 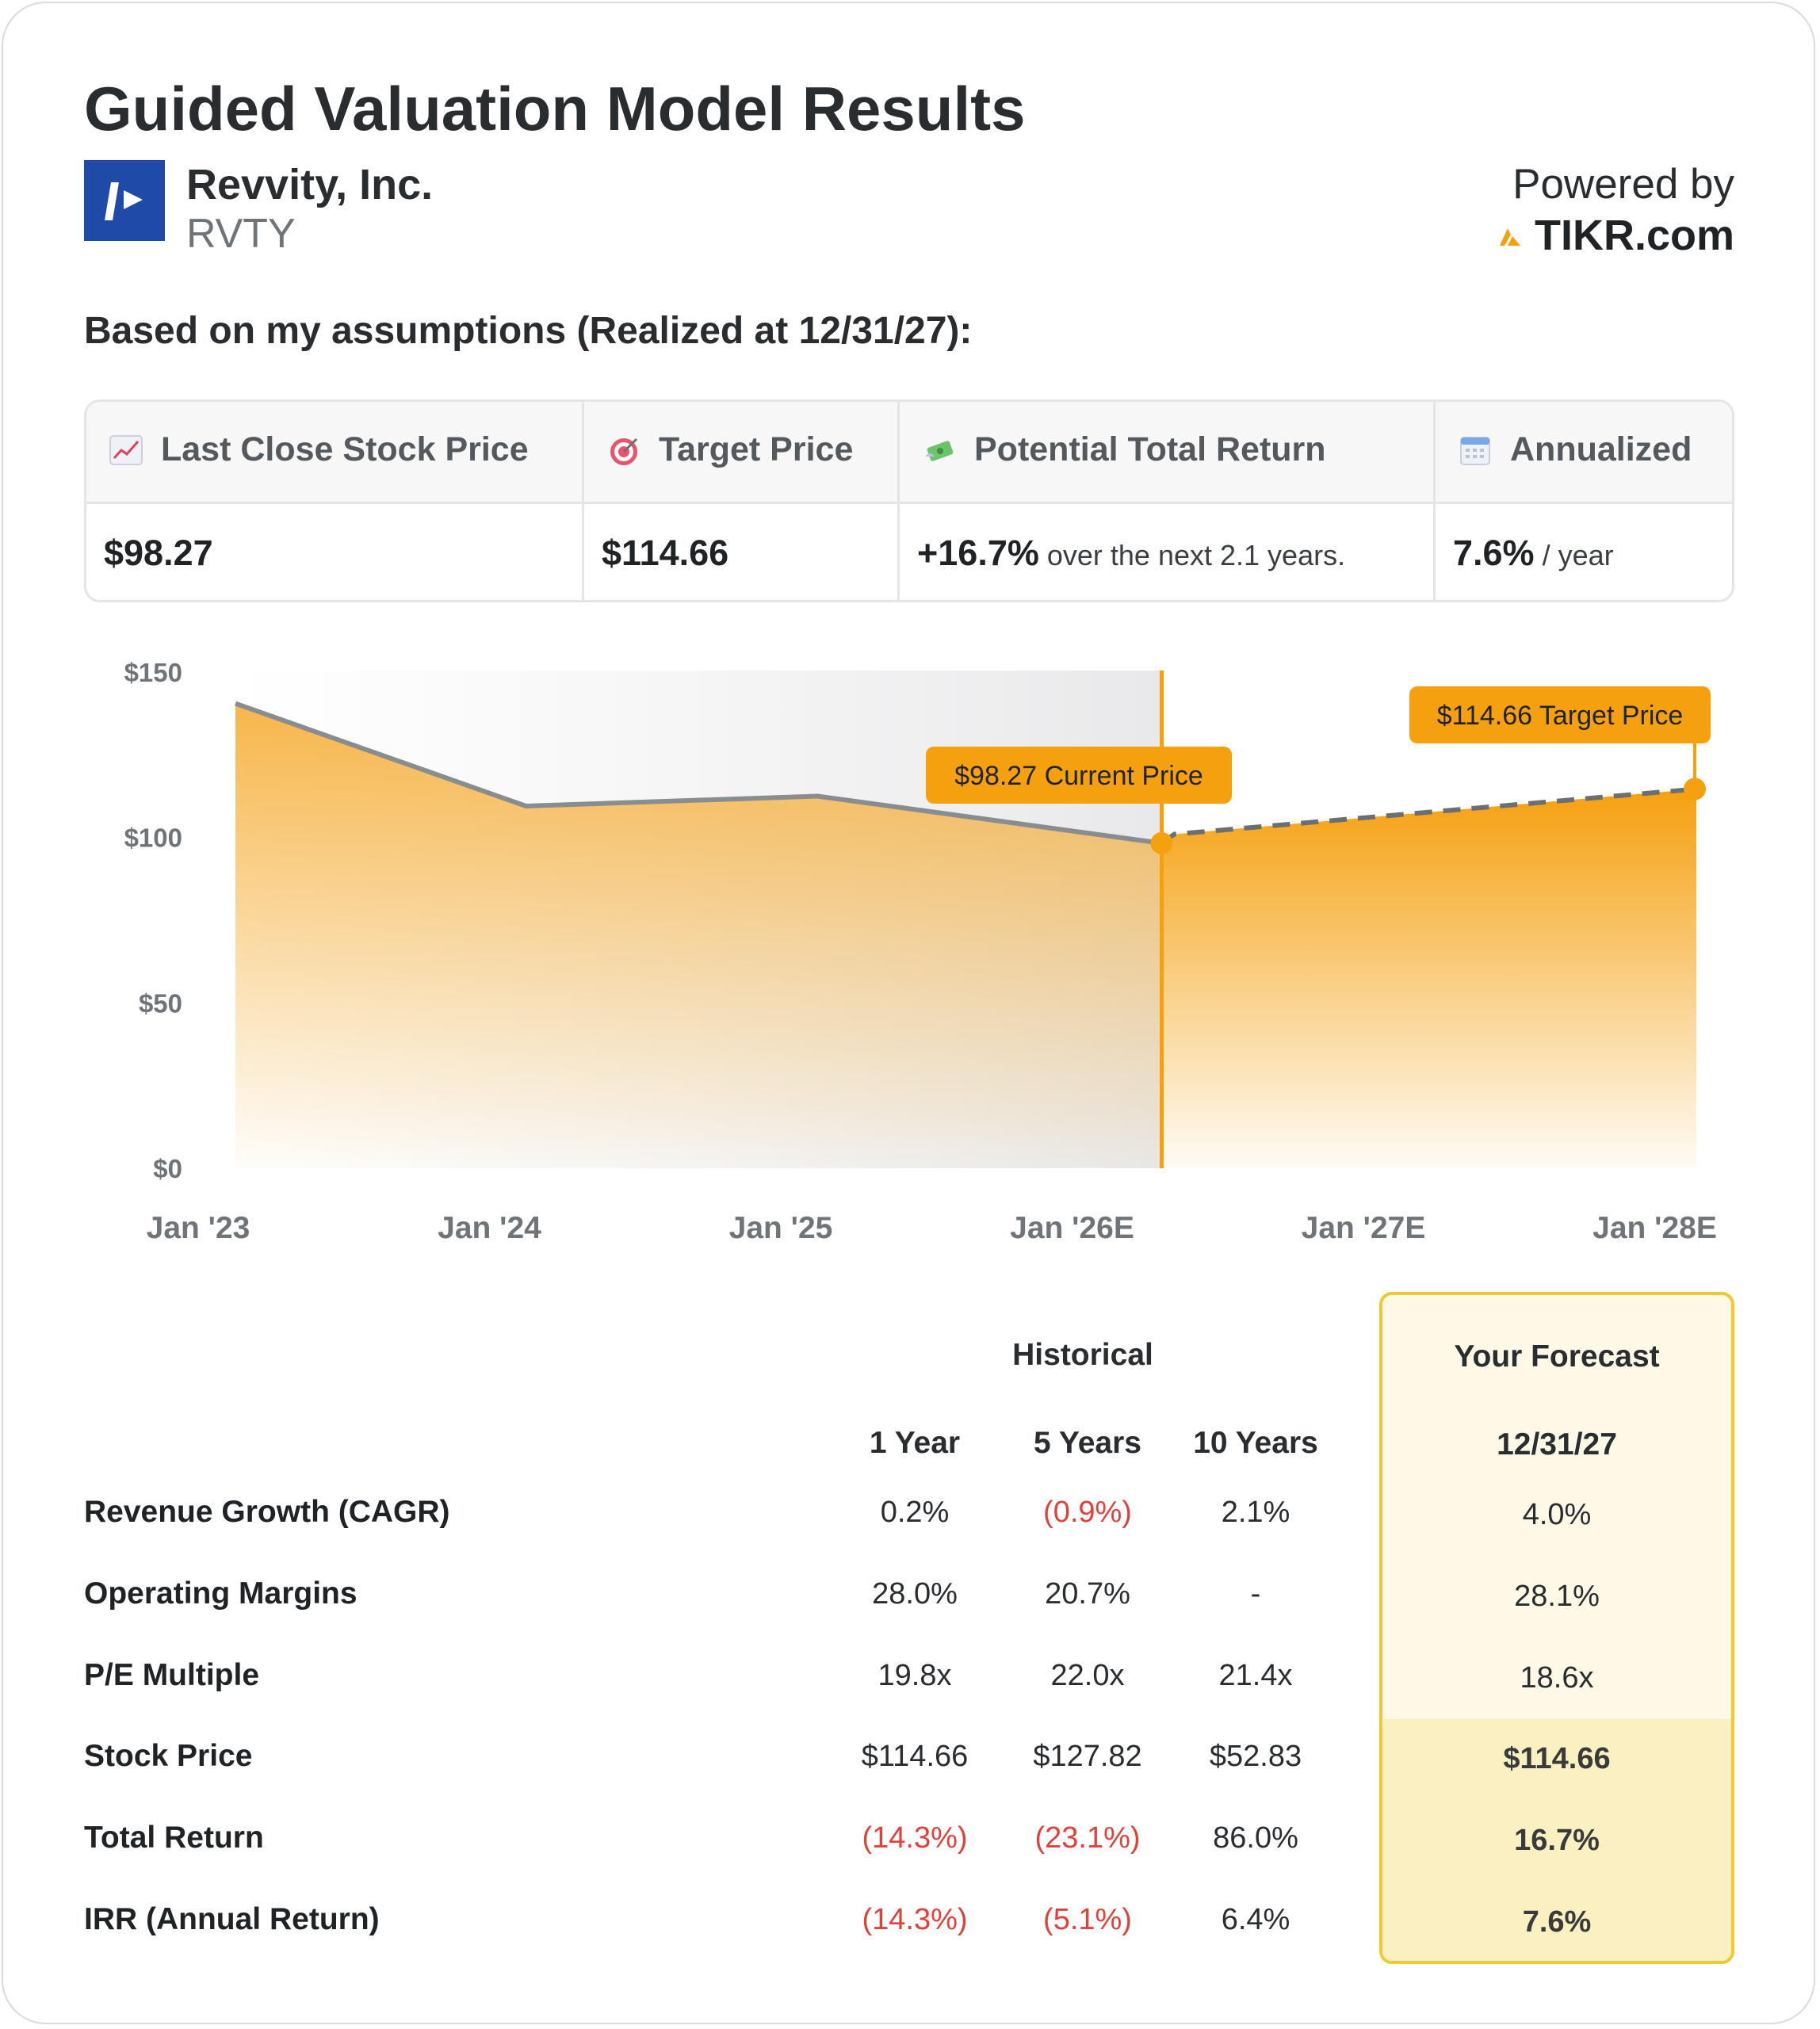 I want to click on current-price-callout: $98.27 Current Price, so click(x=1079, y=800).